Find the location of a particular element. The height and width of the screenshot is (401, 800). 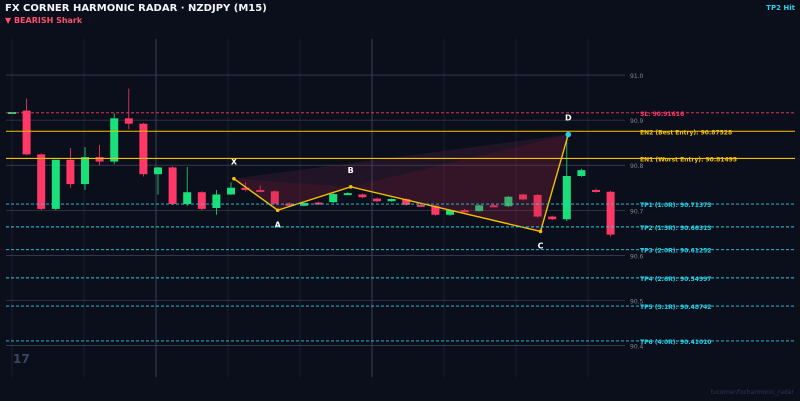

pivot-label: C is located at coordinates (541, 245).